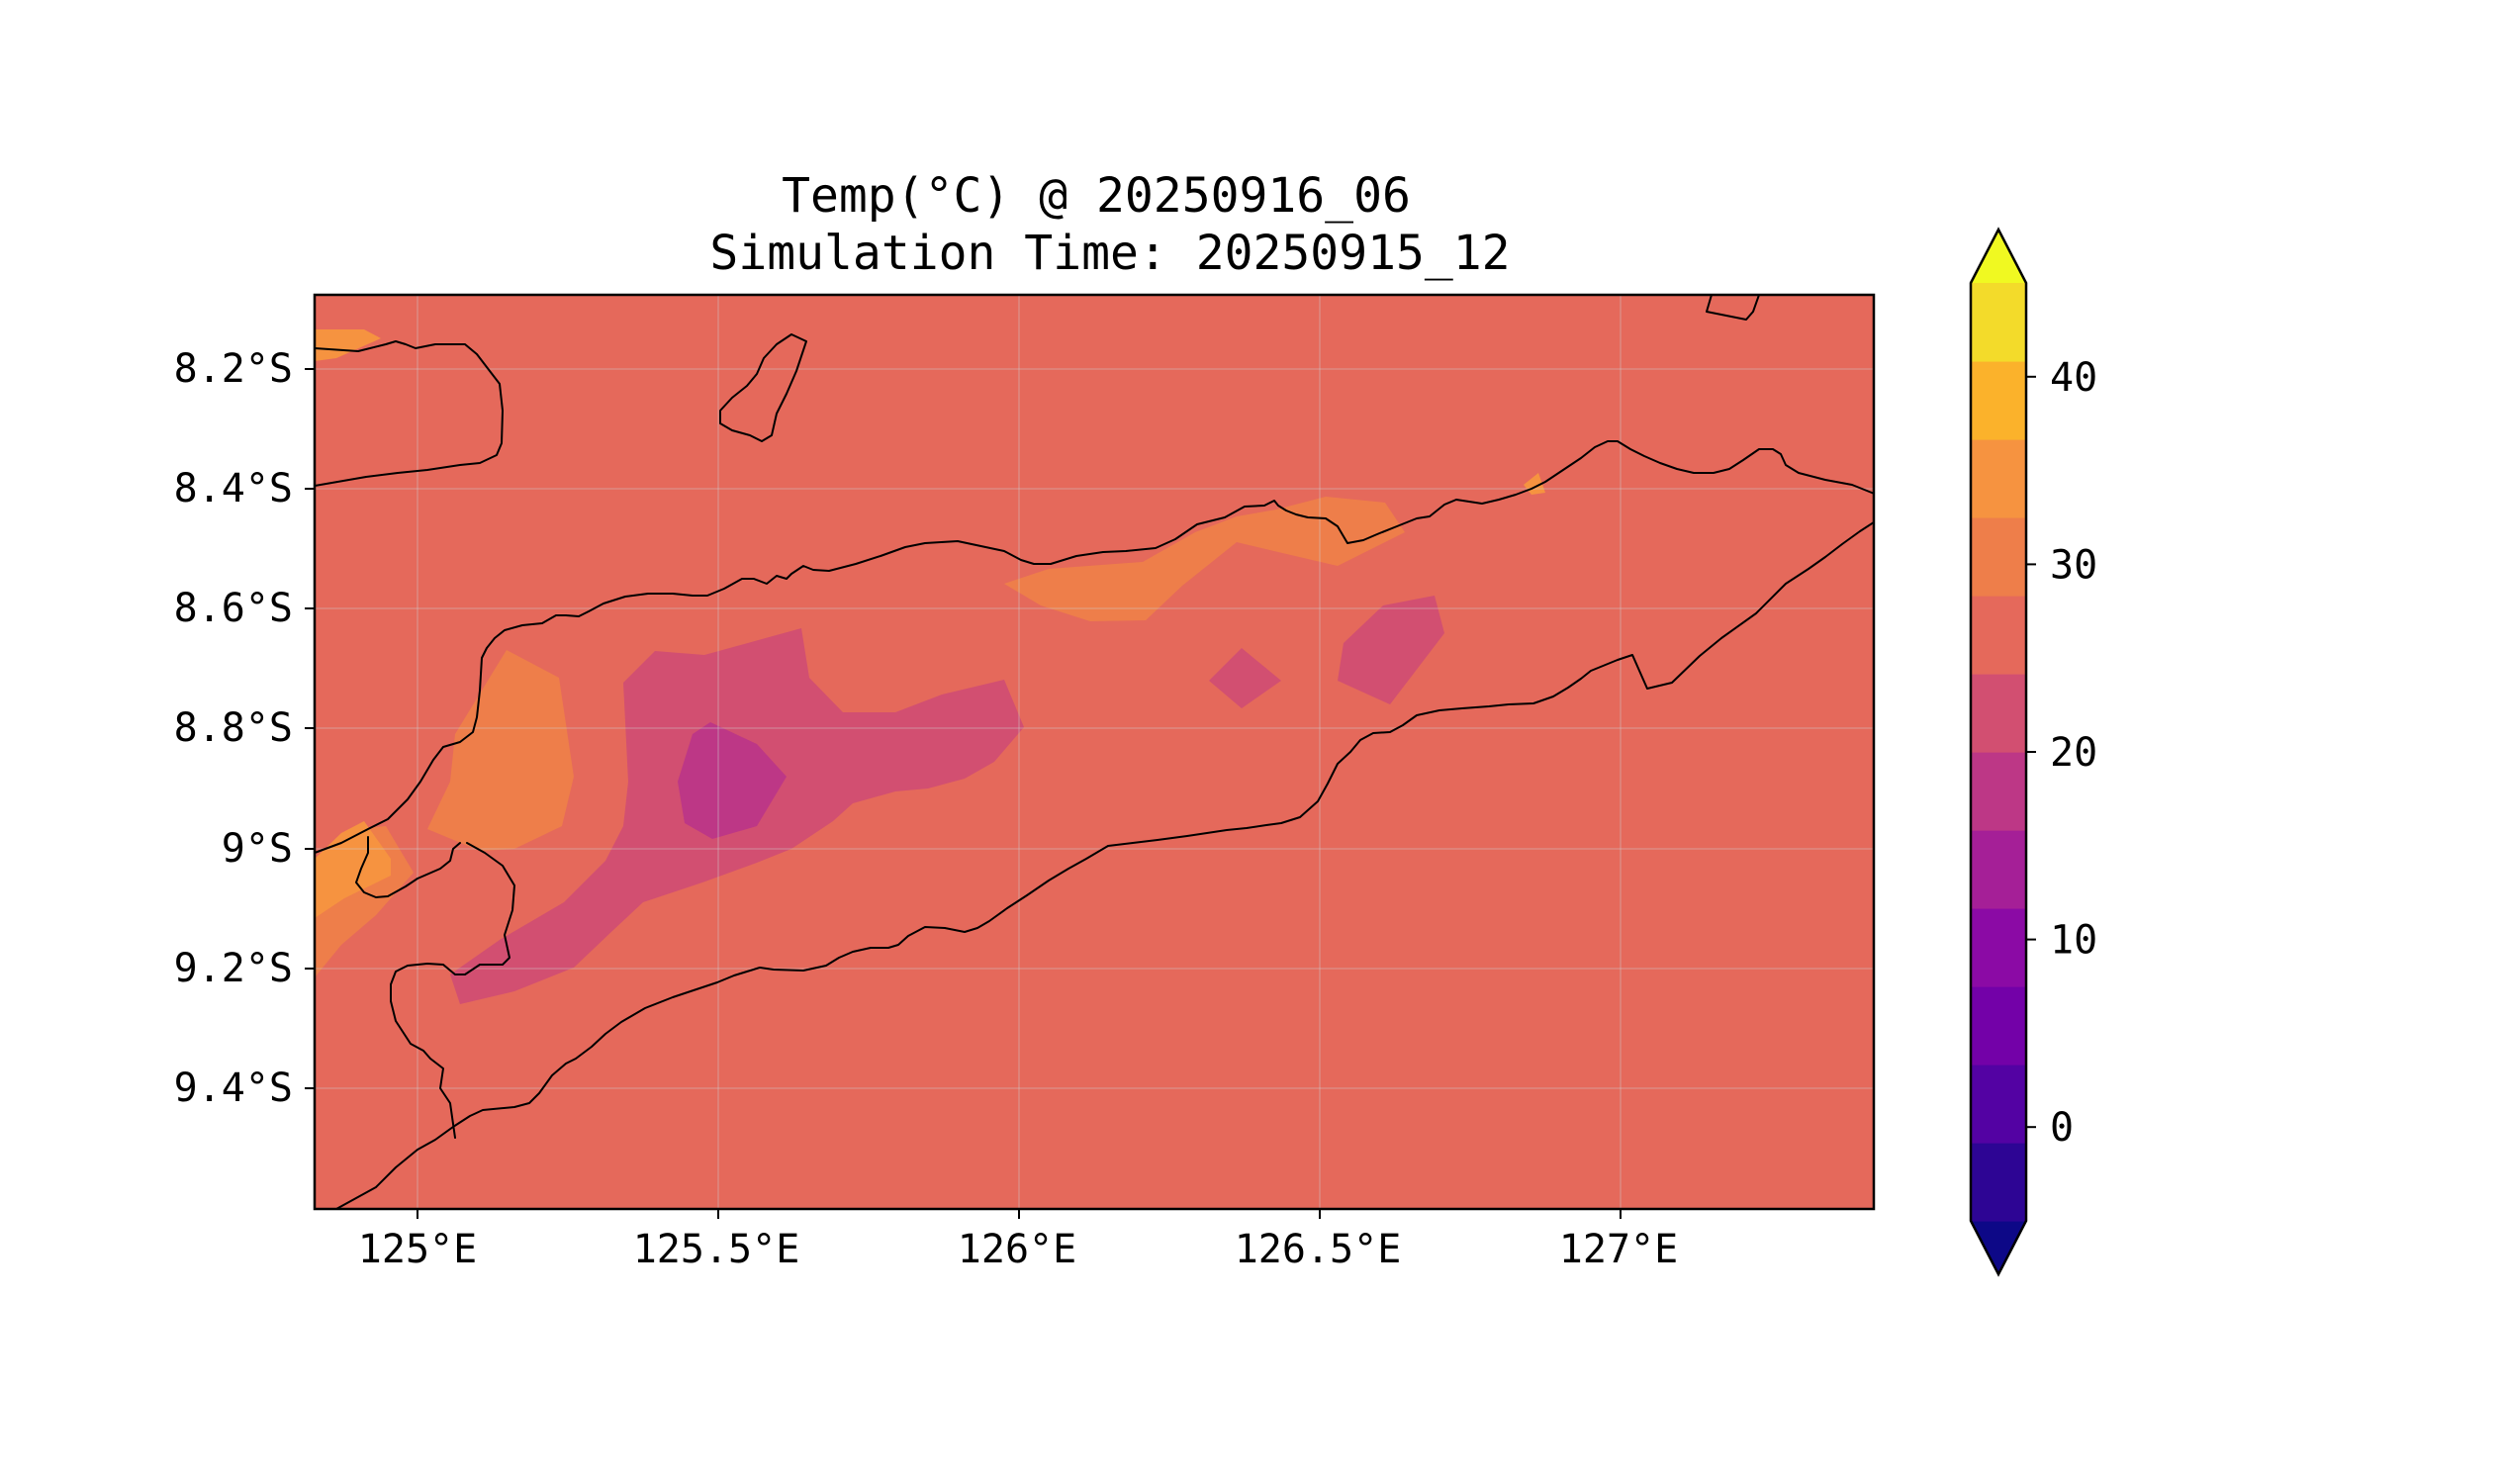  What do you see at coordinates (409, 413) in the screenshot?
I see `coastline-alor-island` at bounding box center [409, 413].